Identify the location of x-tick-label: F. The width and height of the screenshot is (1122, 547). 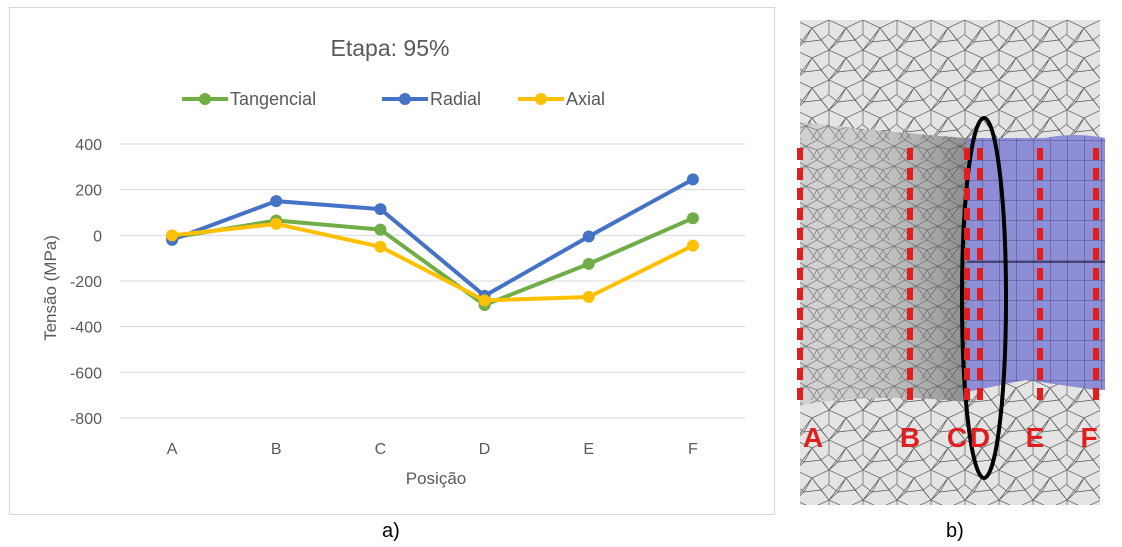
(693, 449).